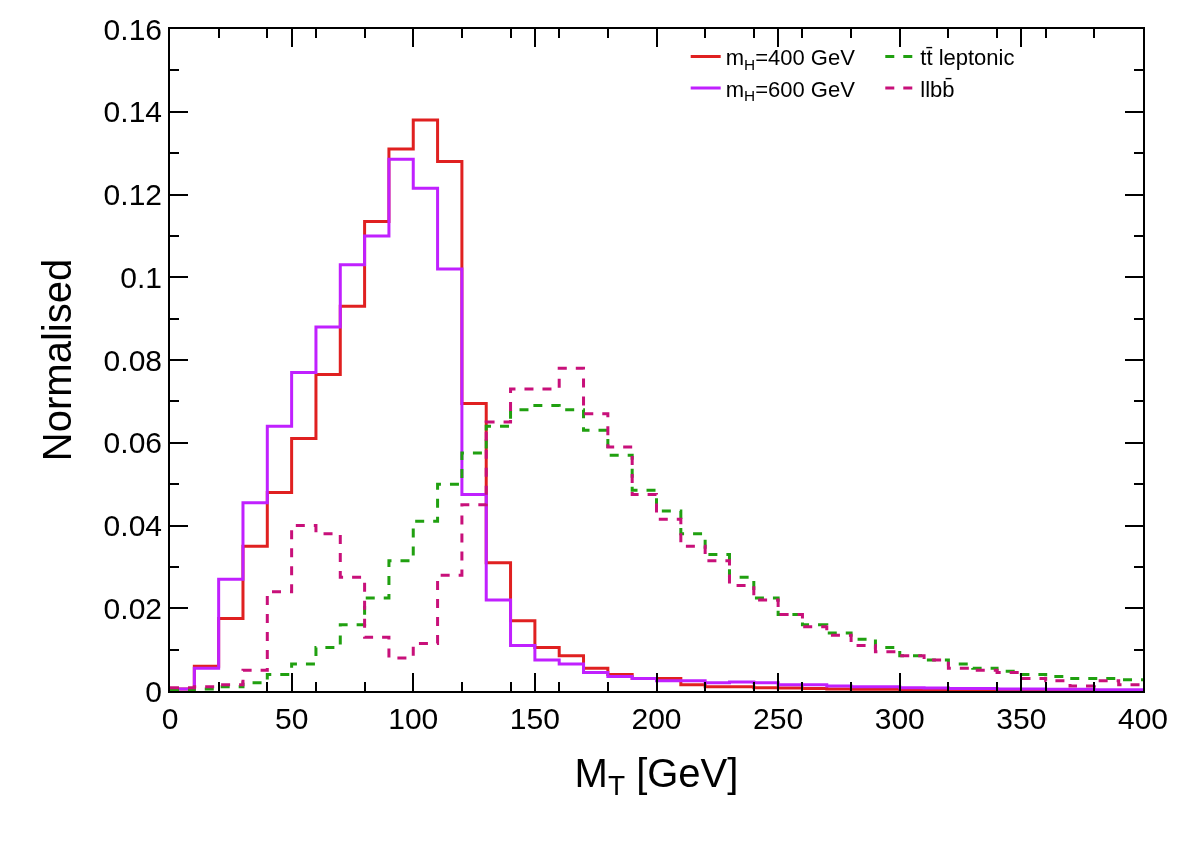  I want to click on legend-label: tt̄ leptonic, so click(967, 57).